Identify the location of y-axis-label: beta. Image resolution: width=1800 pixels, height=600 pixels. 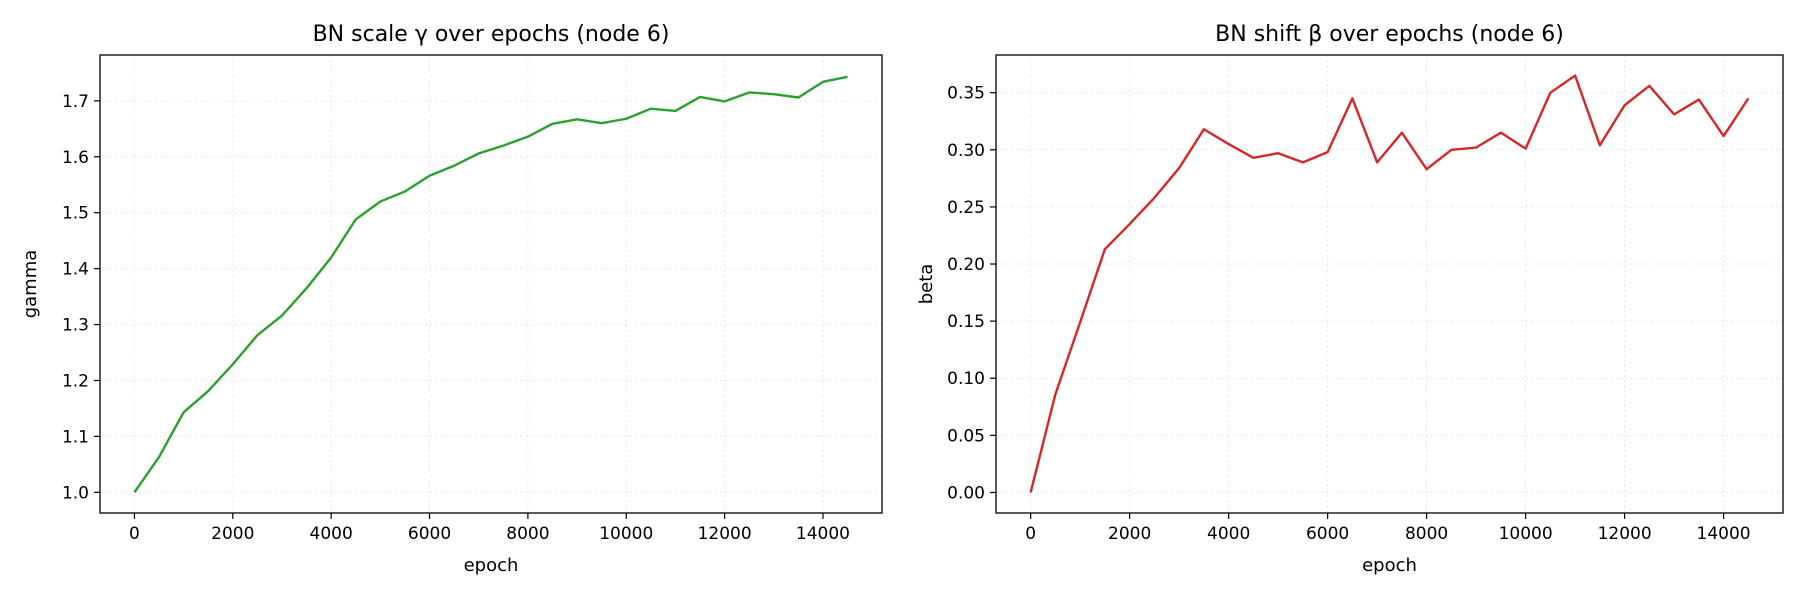
(926, 284).